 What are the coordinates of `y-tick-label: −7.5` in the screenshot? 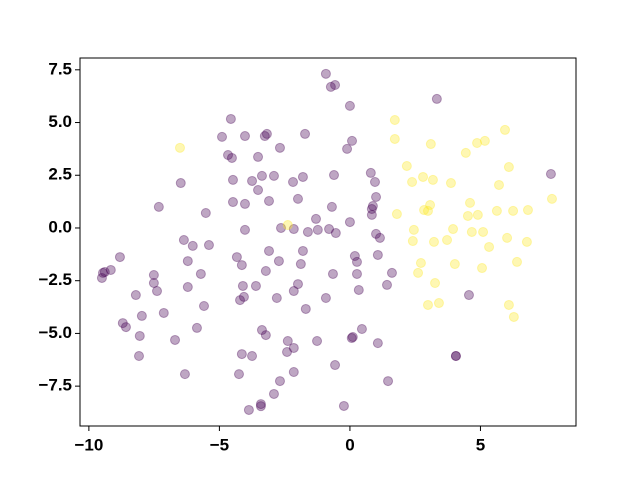 It's located at (55, 385).